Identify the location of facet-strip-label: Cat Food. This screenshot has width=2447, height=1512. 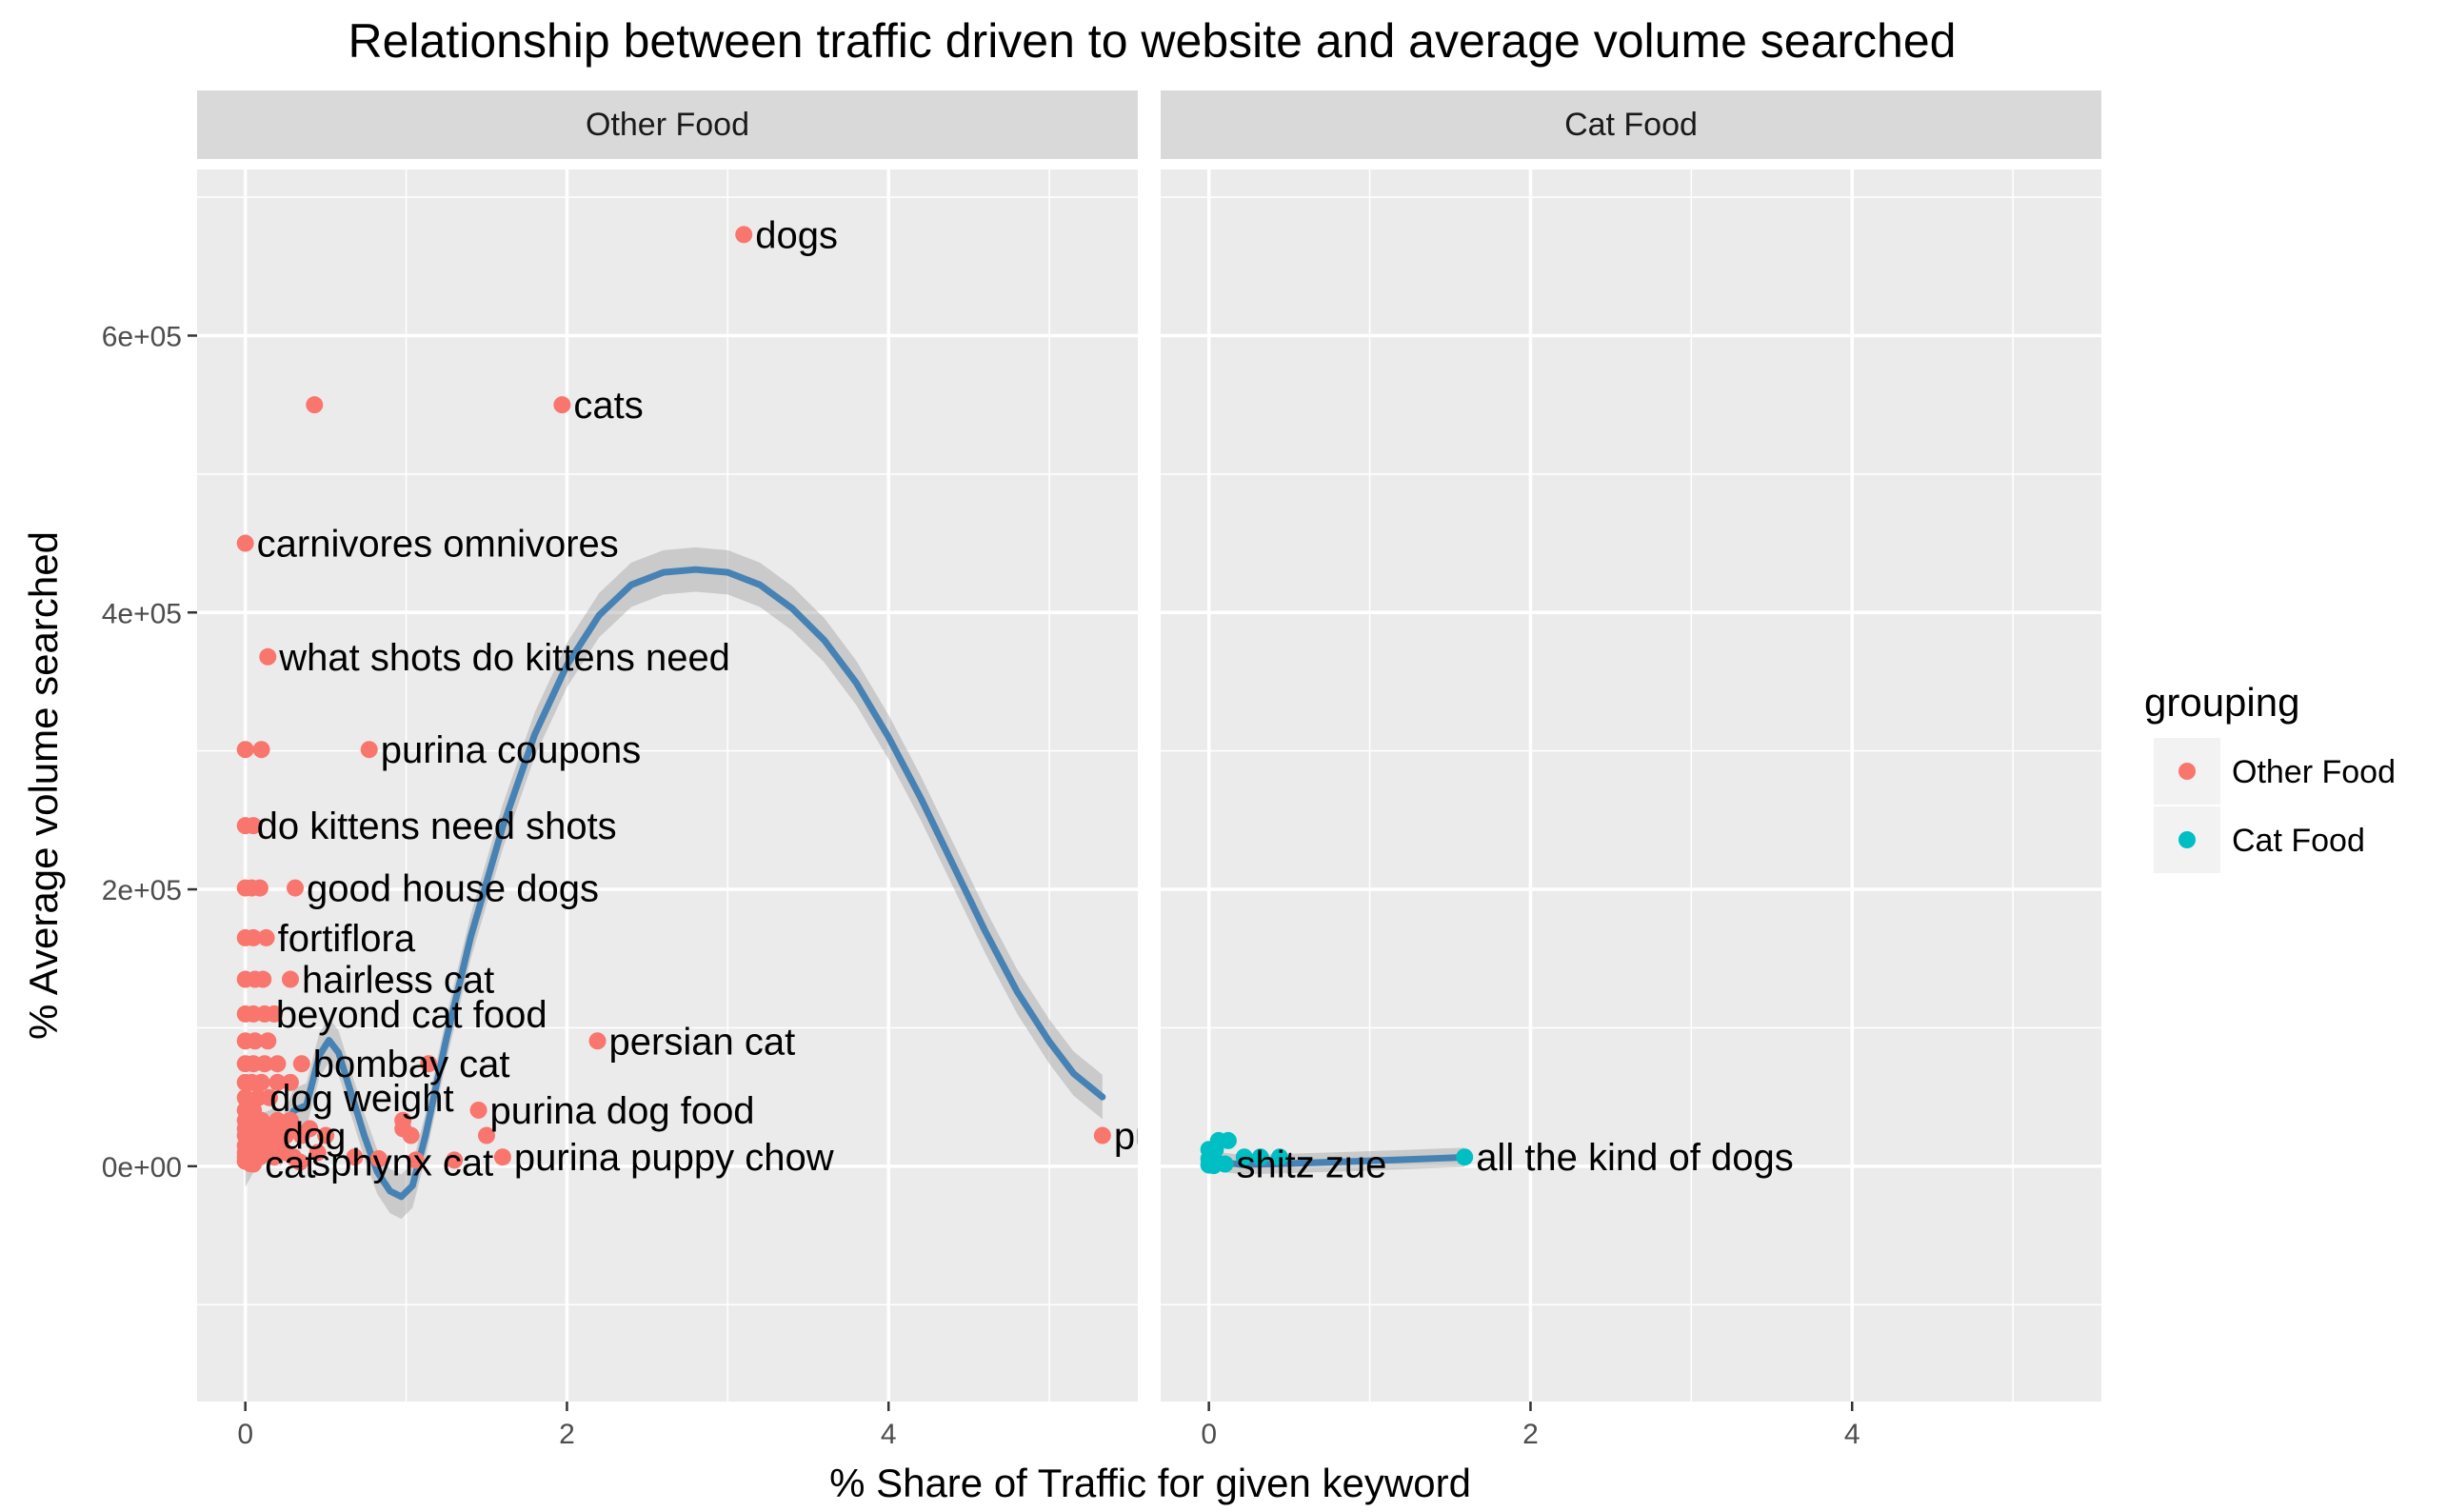
(1631, 125).